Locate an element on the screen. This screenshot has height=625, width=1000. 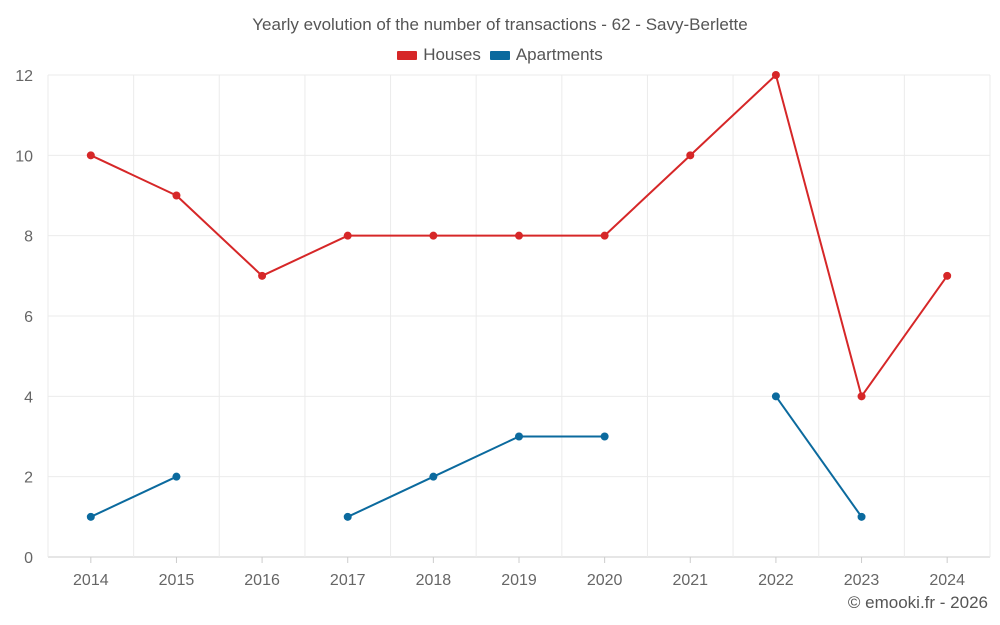
legend-label-houses: Houses is located at coordinates (452, 54).